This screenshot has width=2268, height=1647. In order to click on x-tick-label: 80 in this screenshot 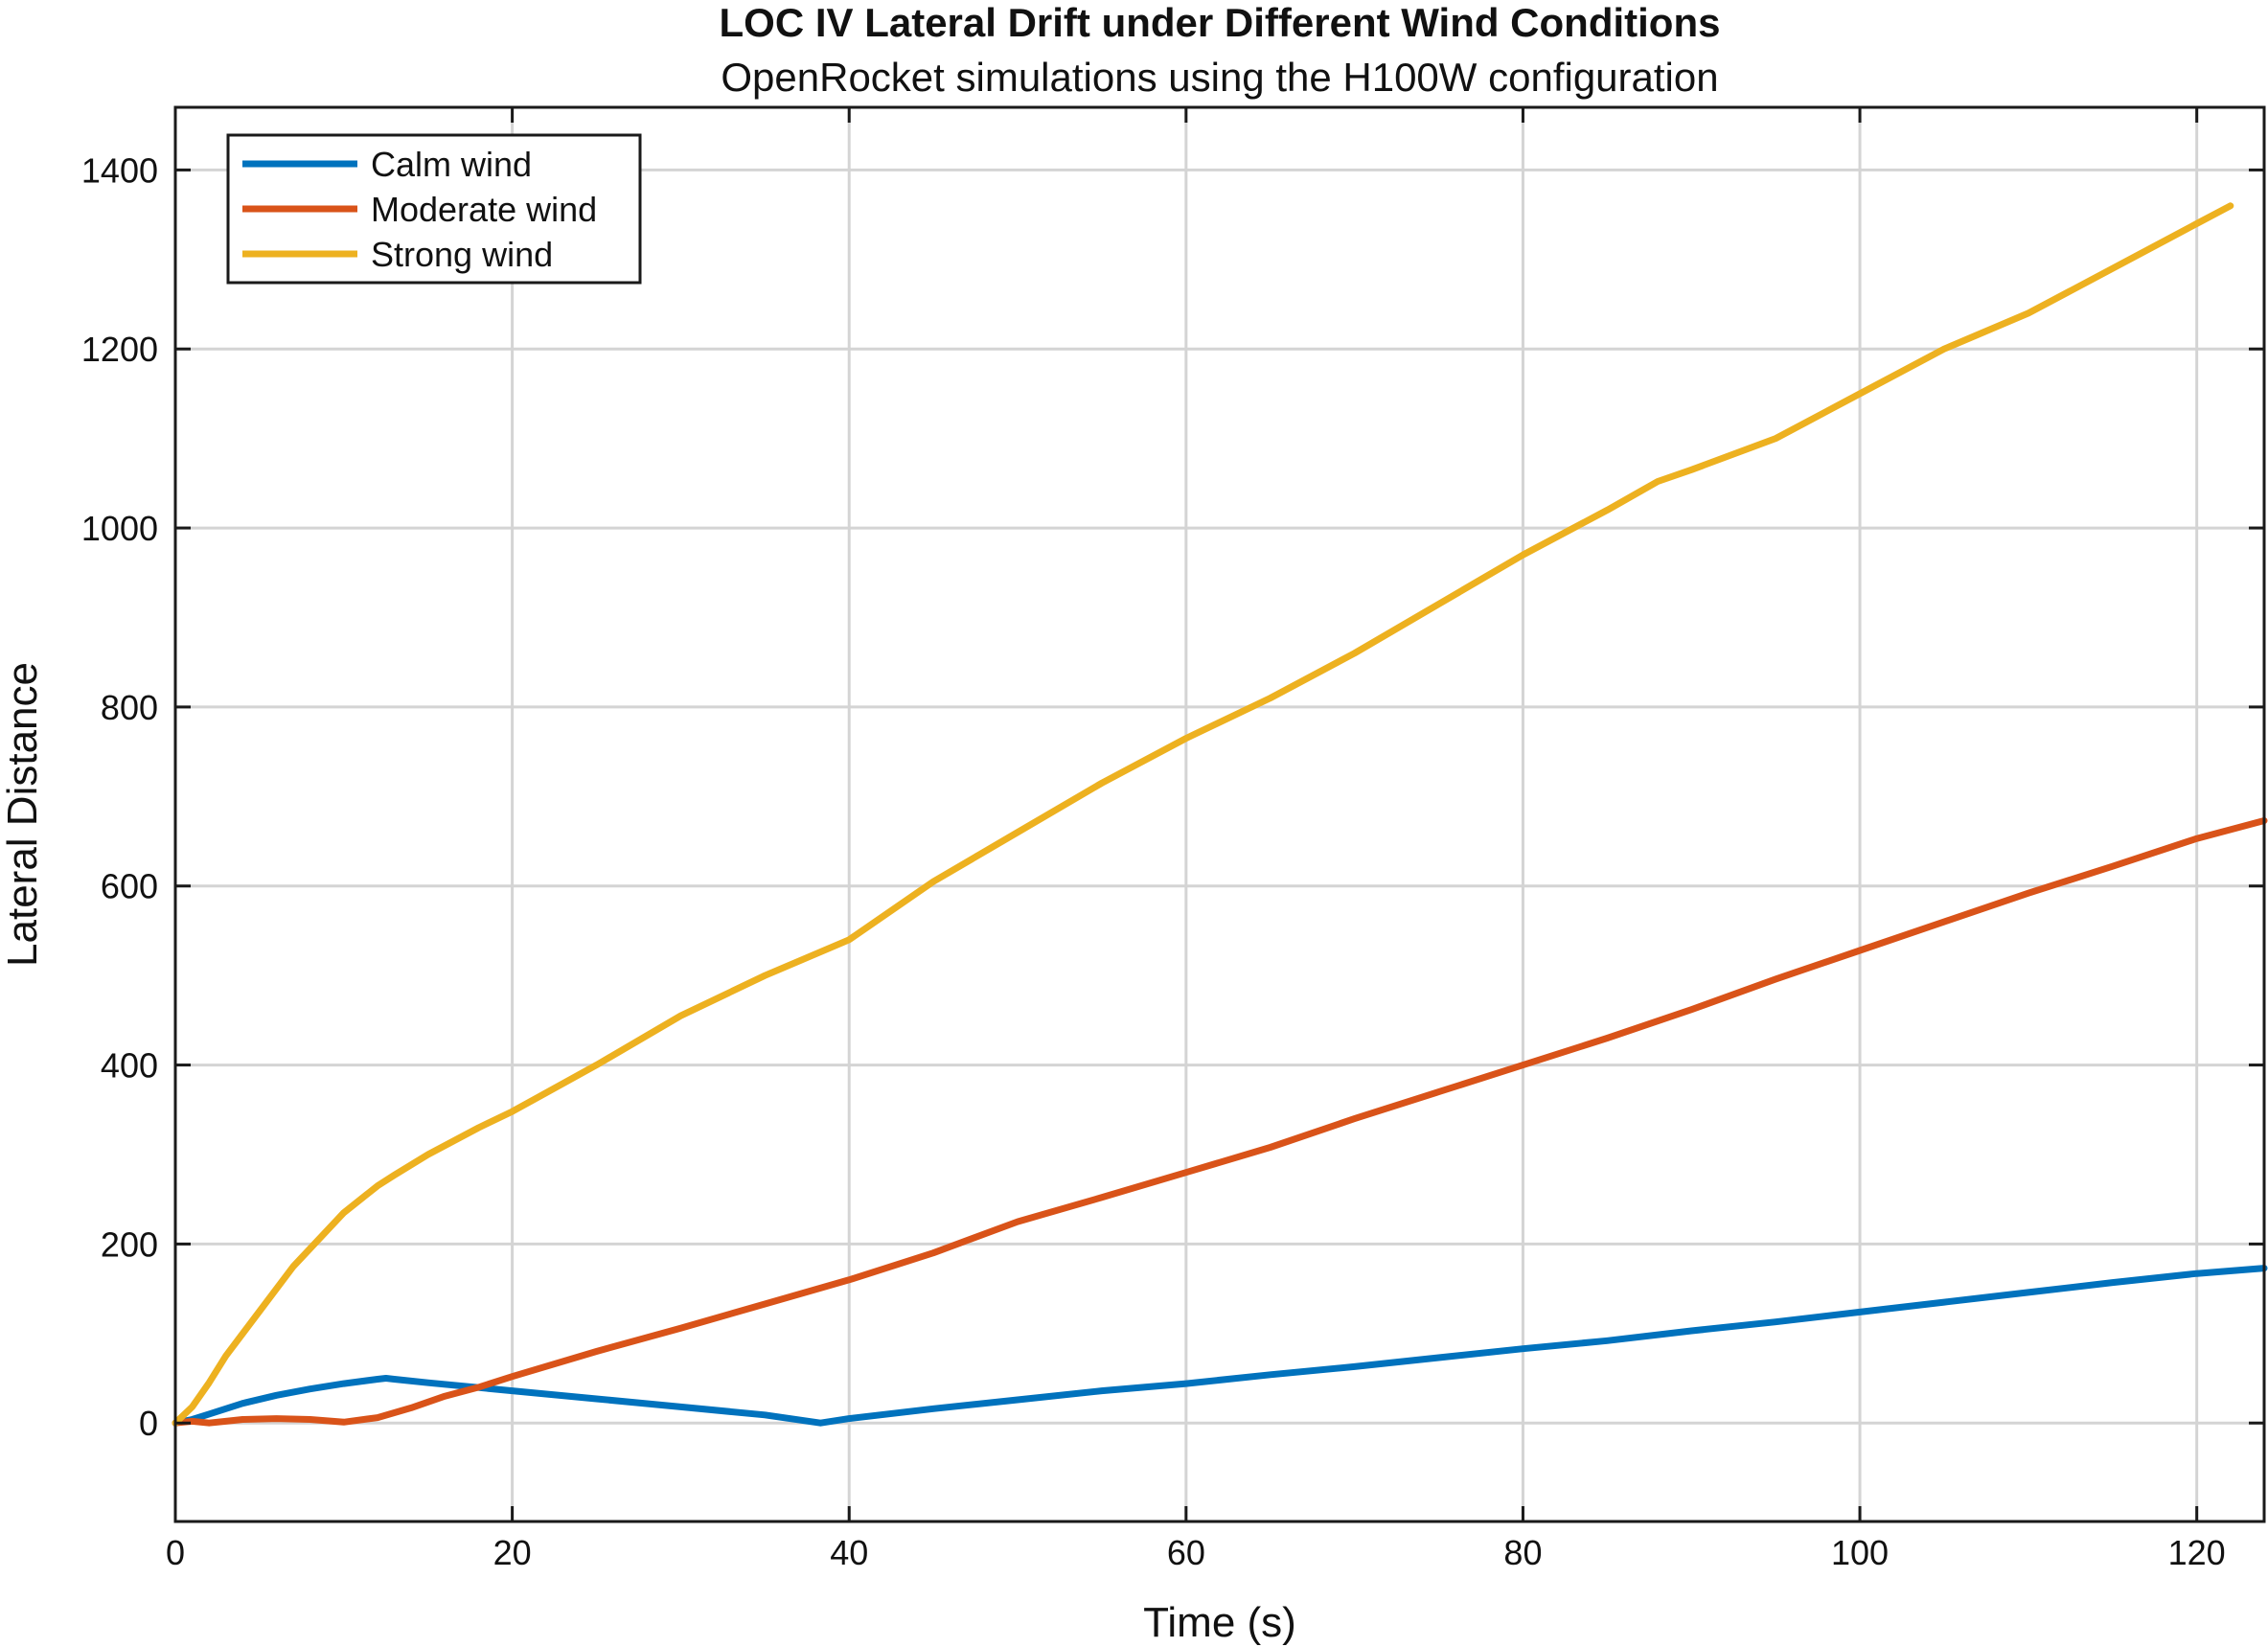, I will do `click(1522, 1552)`.